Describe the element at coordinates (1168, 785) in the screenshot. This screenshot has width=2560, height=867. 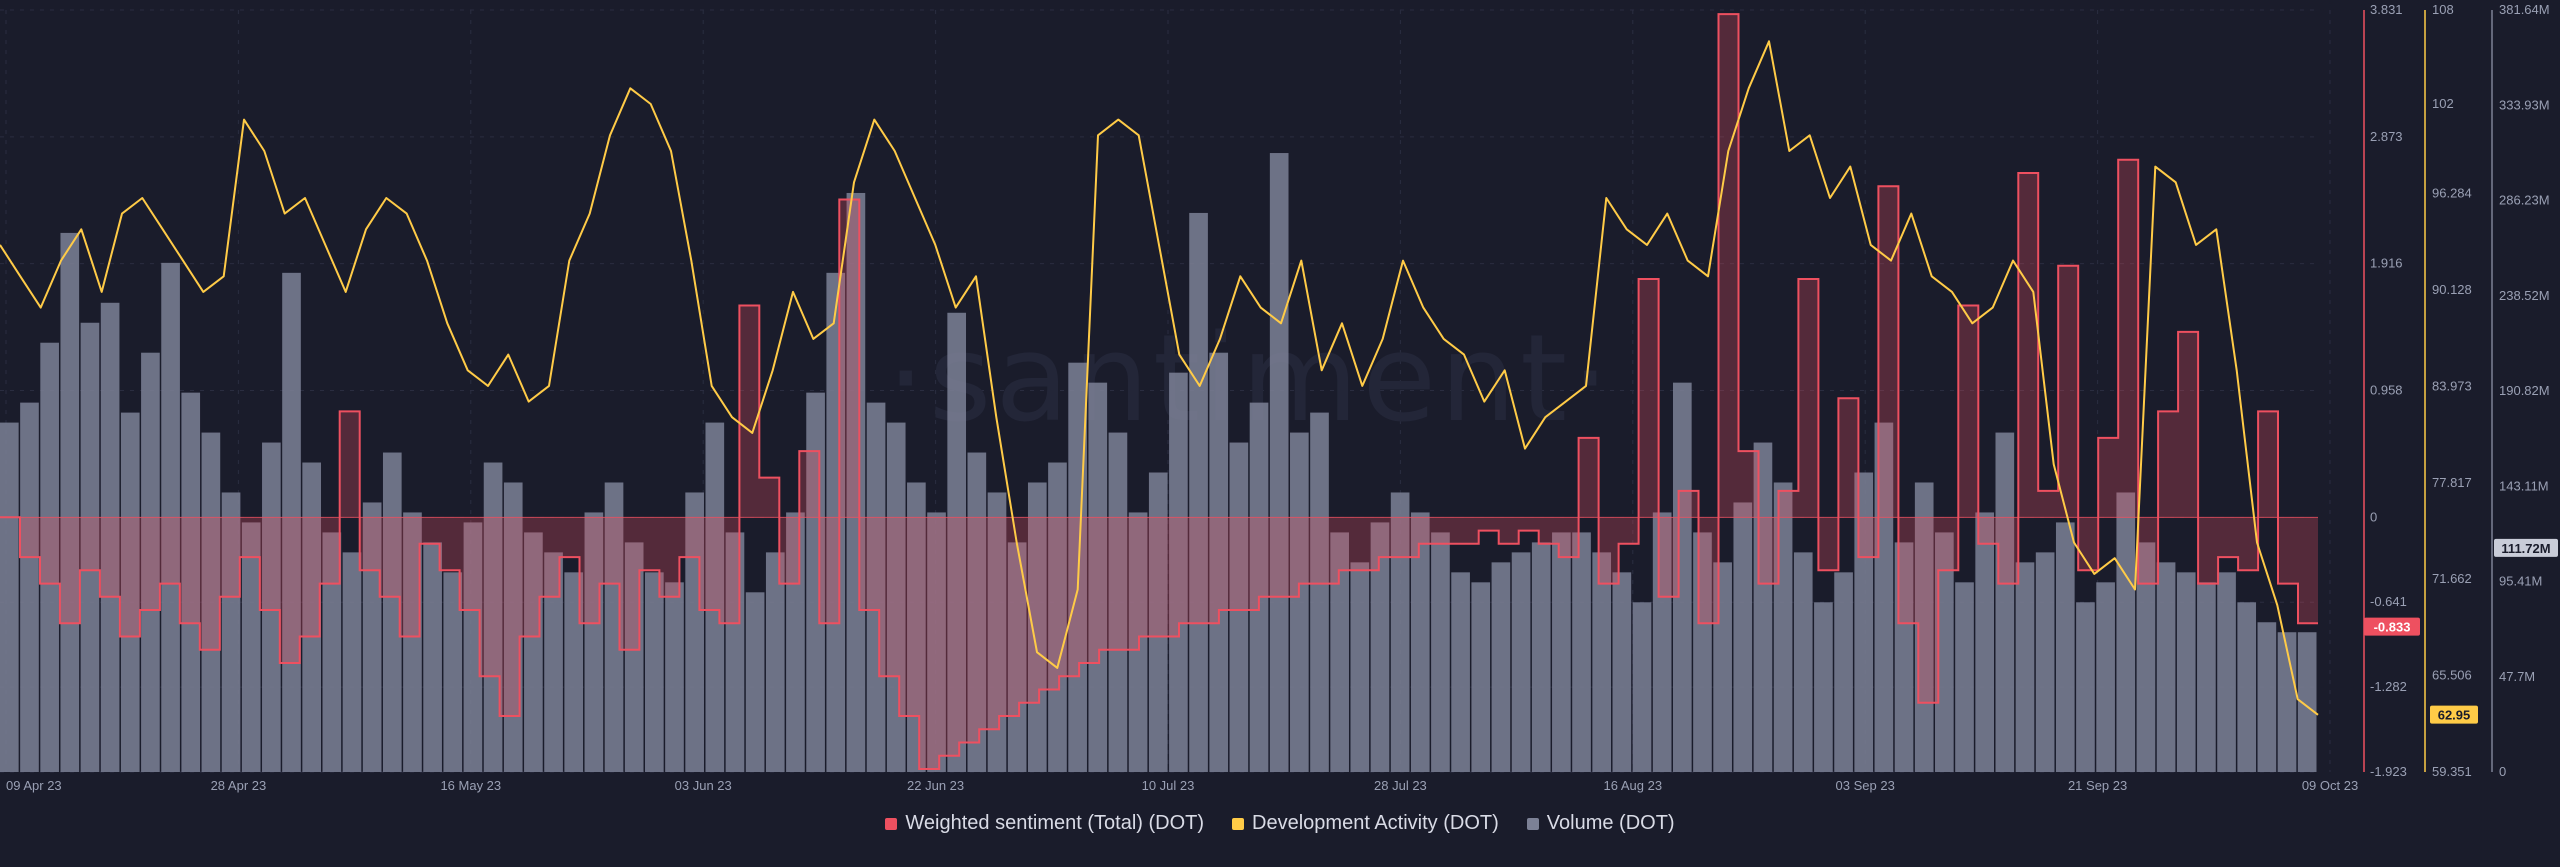
I see `x-tick-label: 10 Jul 23` at that location.